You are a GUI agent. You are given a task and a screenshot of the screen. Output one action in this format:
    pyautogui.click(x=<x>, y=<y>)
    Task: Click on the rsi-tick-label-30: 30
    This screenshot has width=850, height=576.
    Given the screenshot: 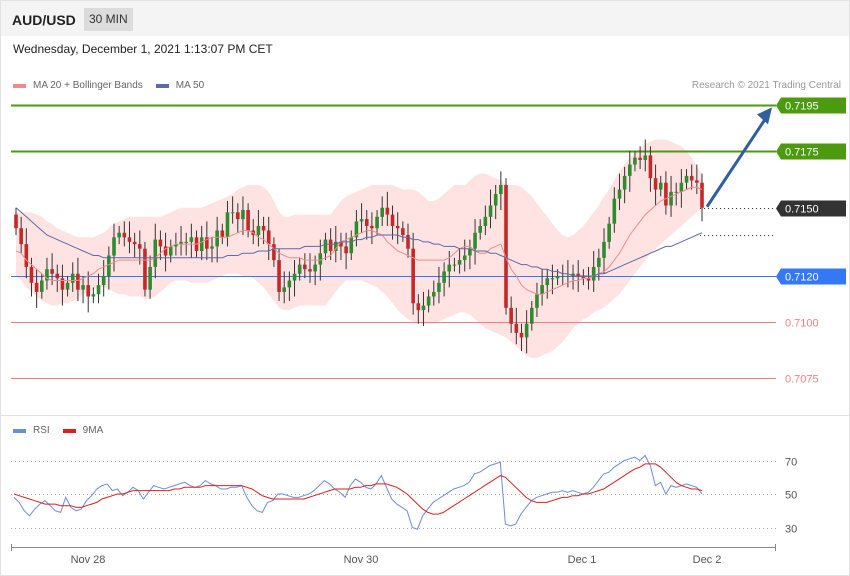 What is the action you would take?
    pyautogui.click(x=791, y=530)
    